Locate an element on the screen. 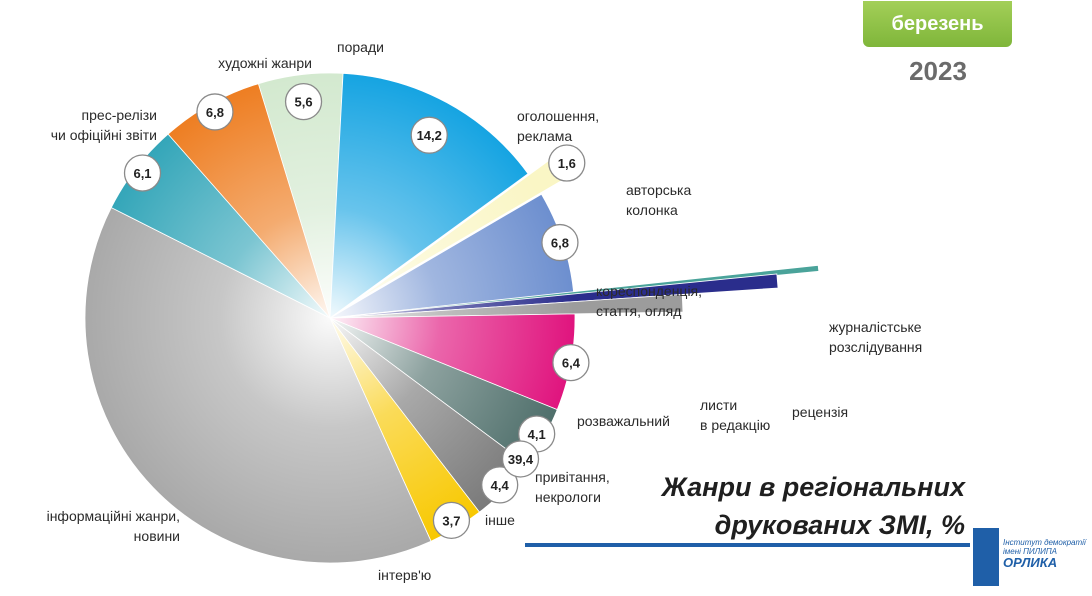 Image resolution: width=1092 pixels, height=596 pixels. slice-12-category-label-line-1: інформаційні жанри, is located at coordinates (113, 516).